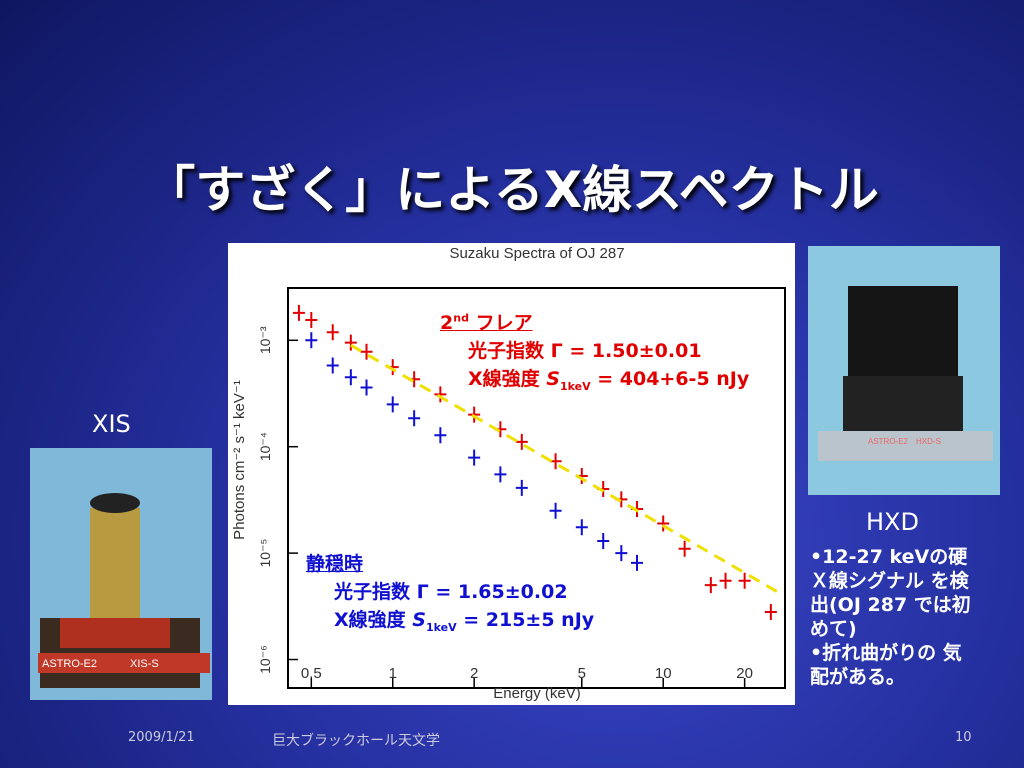 The width and height of the screenshot is (1024, 768). What do you see at coordinates (537, 693) in the screenshot?
I see `x-axis-label: Energy (keV)` at bounding box center [537, 693].